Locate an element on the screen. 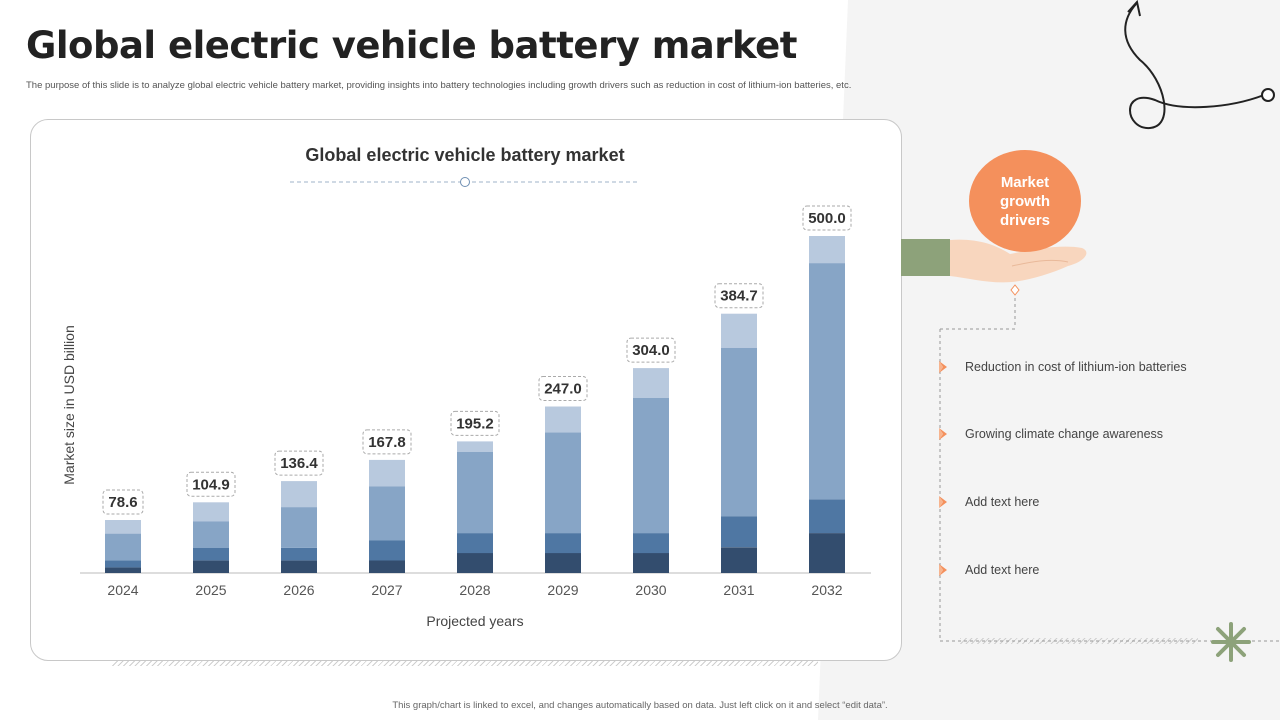 The image size is (1280, 720). card-shadow-hatch is located at coordinates (465, 663).